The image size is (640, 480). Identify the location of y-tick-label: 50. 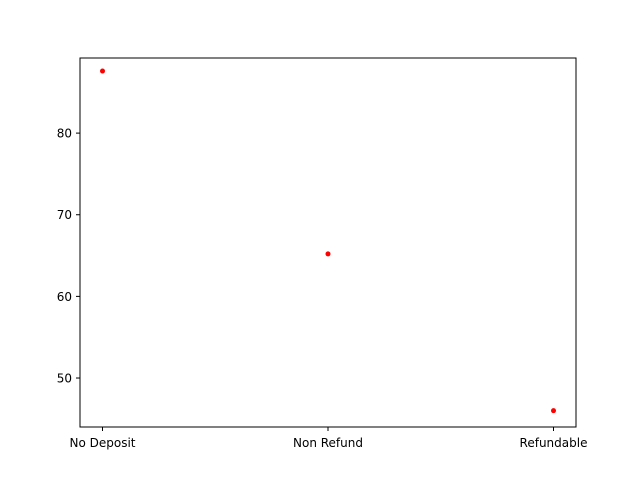
(64, 379).